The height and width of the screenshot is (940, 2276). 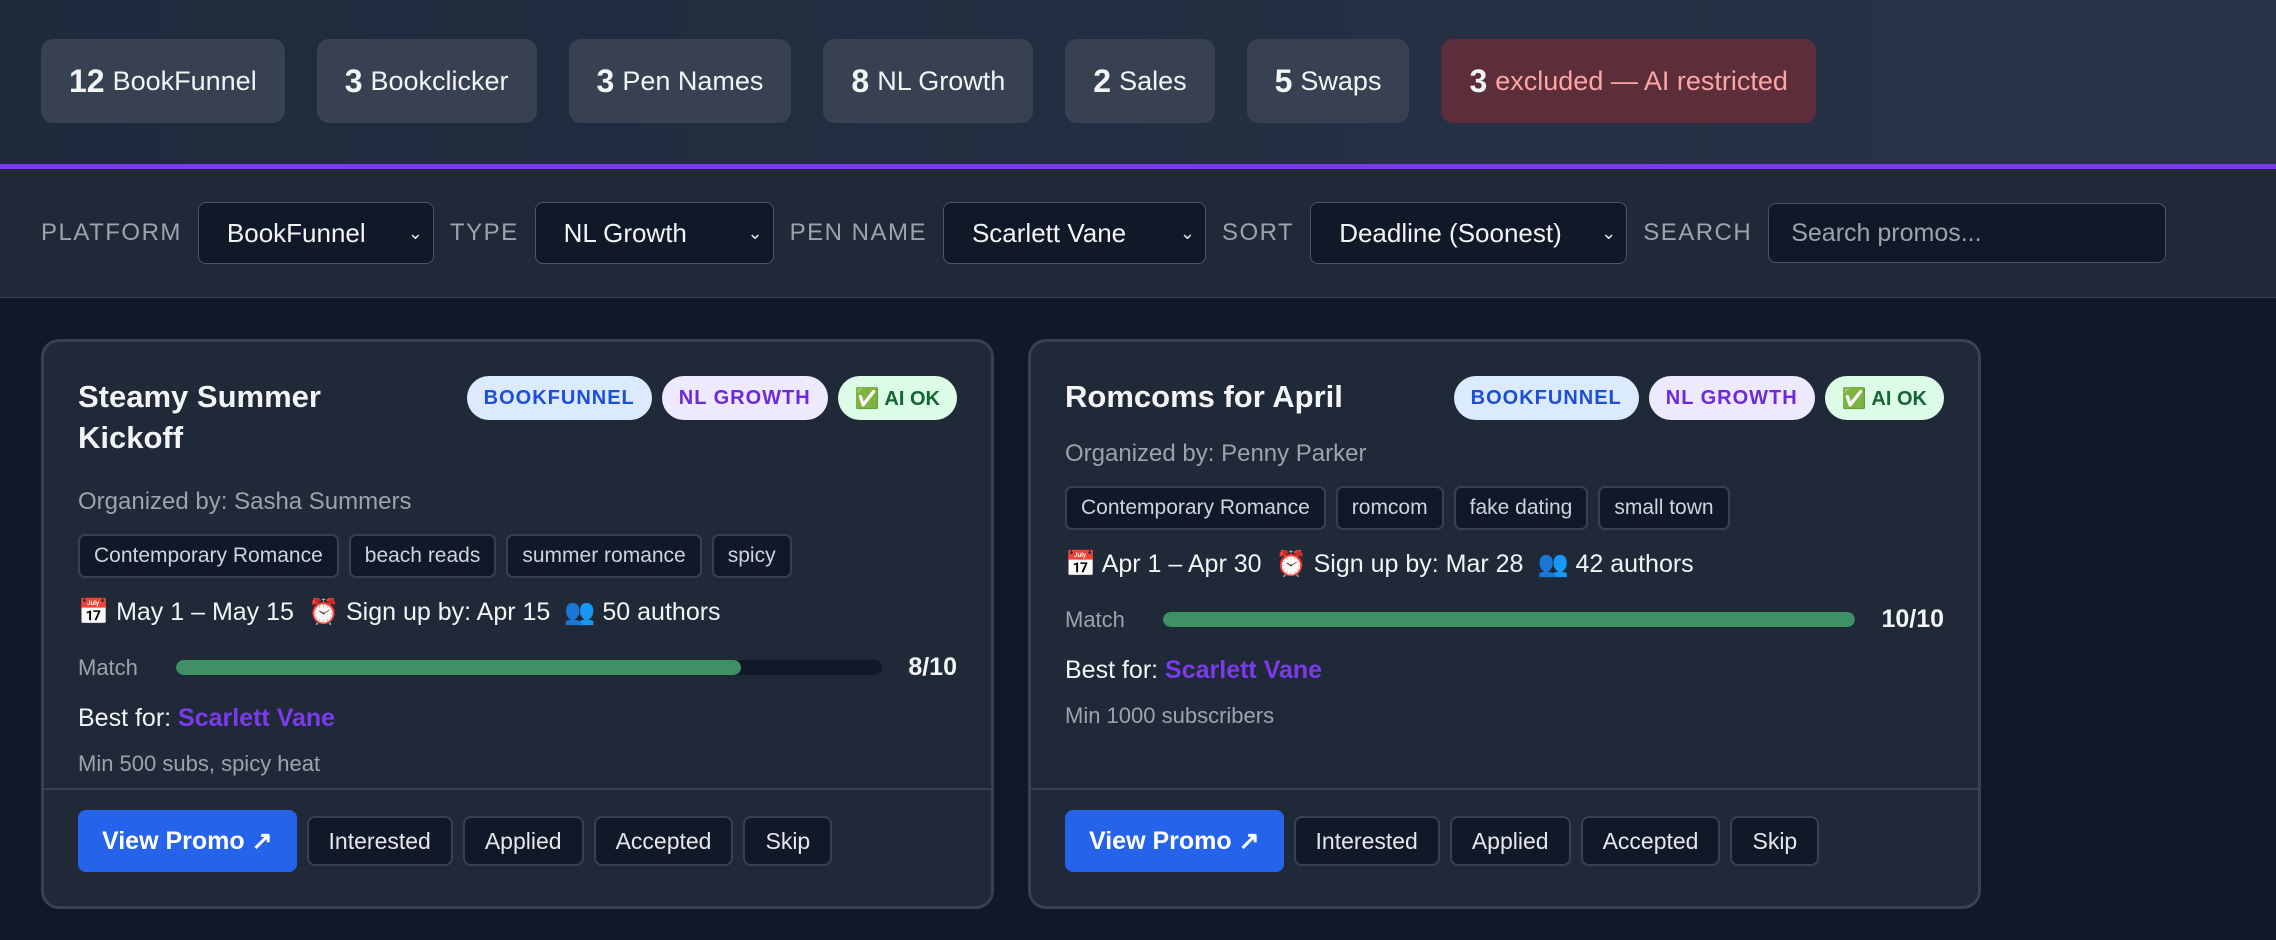 What do you see at coordinates (422, 556) in the screenshot?
I see `genre-tag: beach reads` at bounding box center [422, 556].